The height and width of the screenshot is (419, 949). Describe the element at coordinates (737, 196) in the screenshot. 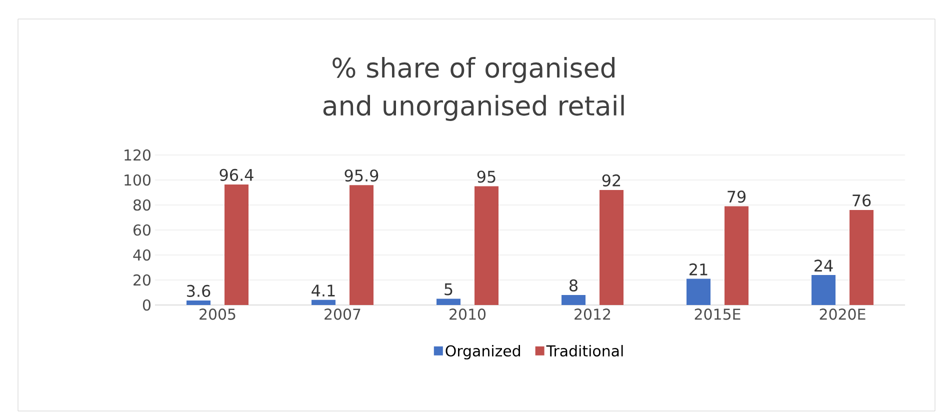

I see `data-label: 79` at that location.